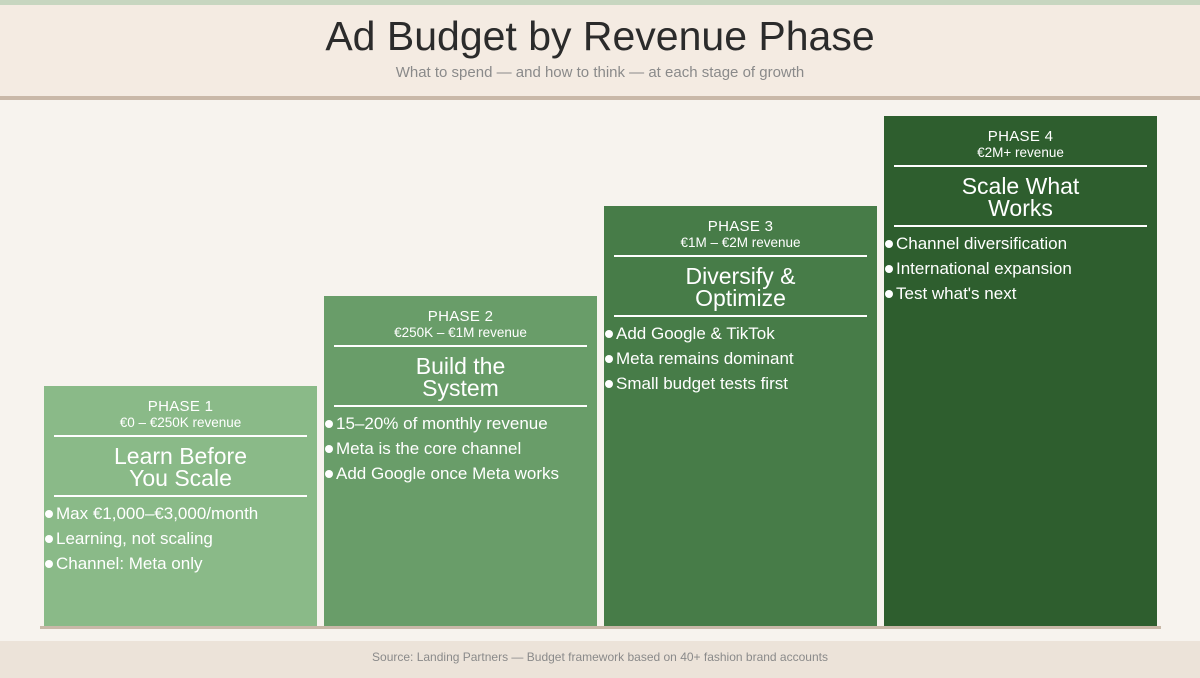  What do you see at coordinates (695, 333) in the screenshot?
I see `list-item-text: Add Google & TikTok` at bounding box center [695, 333].